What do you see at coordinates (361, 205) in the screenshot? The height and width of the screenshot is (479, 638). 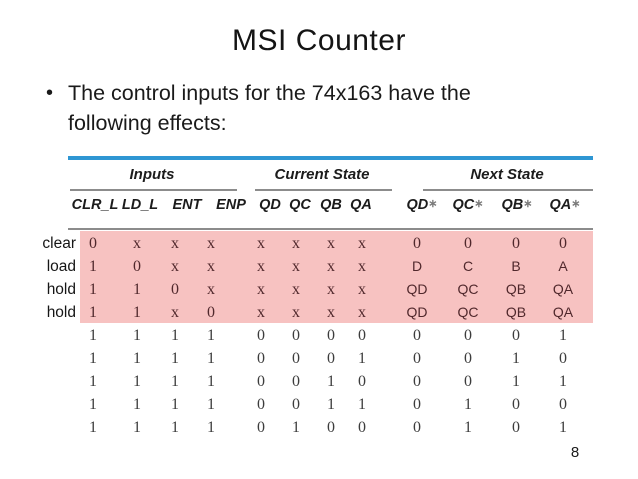 I see `column-header-qa: QA` at bounding box center [361, 205].